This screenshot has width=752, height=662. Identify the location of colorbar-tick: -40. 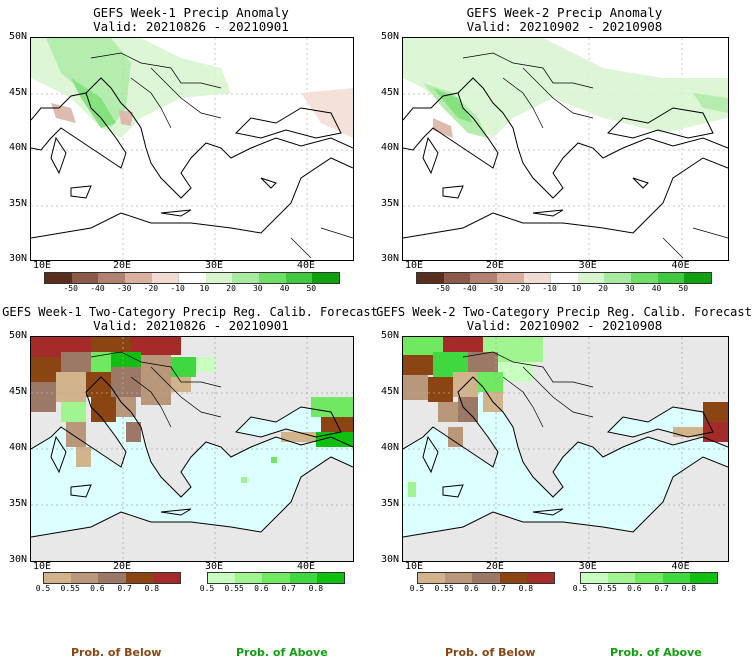
(97, 288).